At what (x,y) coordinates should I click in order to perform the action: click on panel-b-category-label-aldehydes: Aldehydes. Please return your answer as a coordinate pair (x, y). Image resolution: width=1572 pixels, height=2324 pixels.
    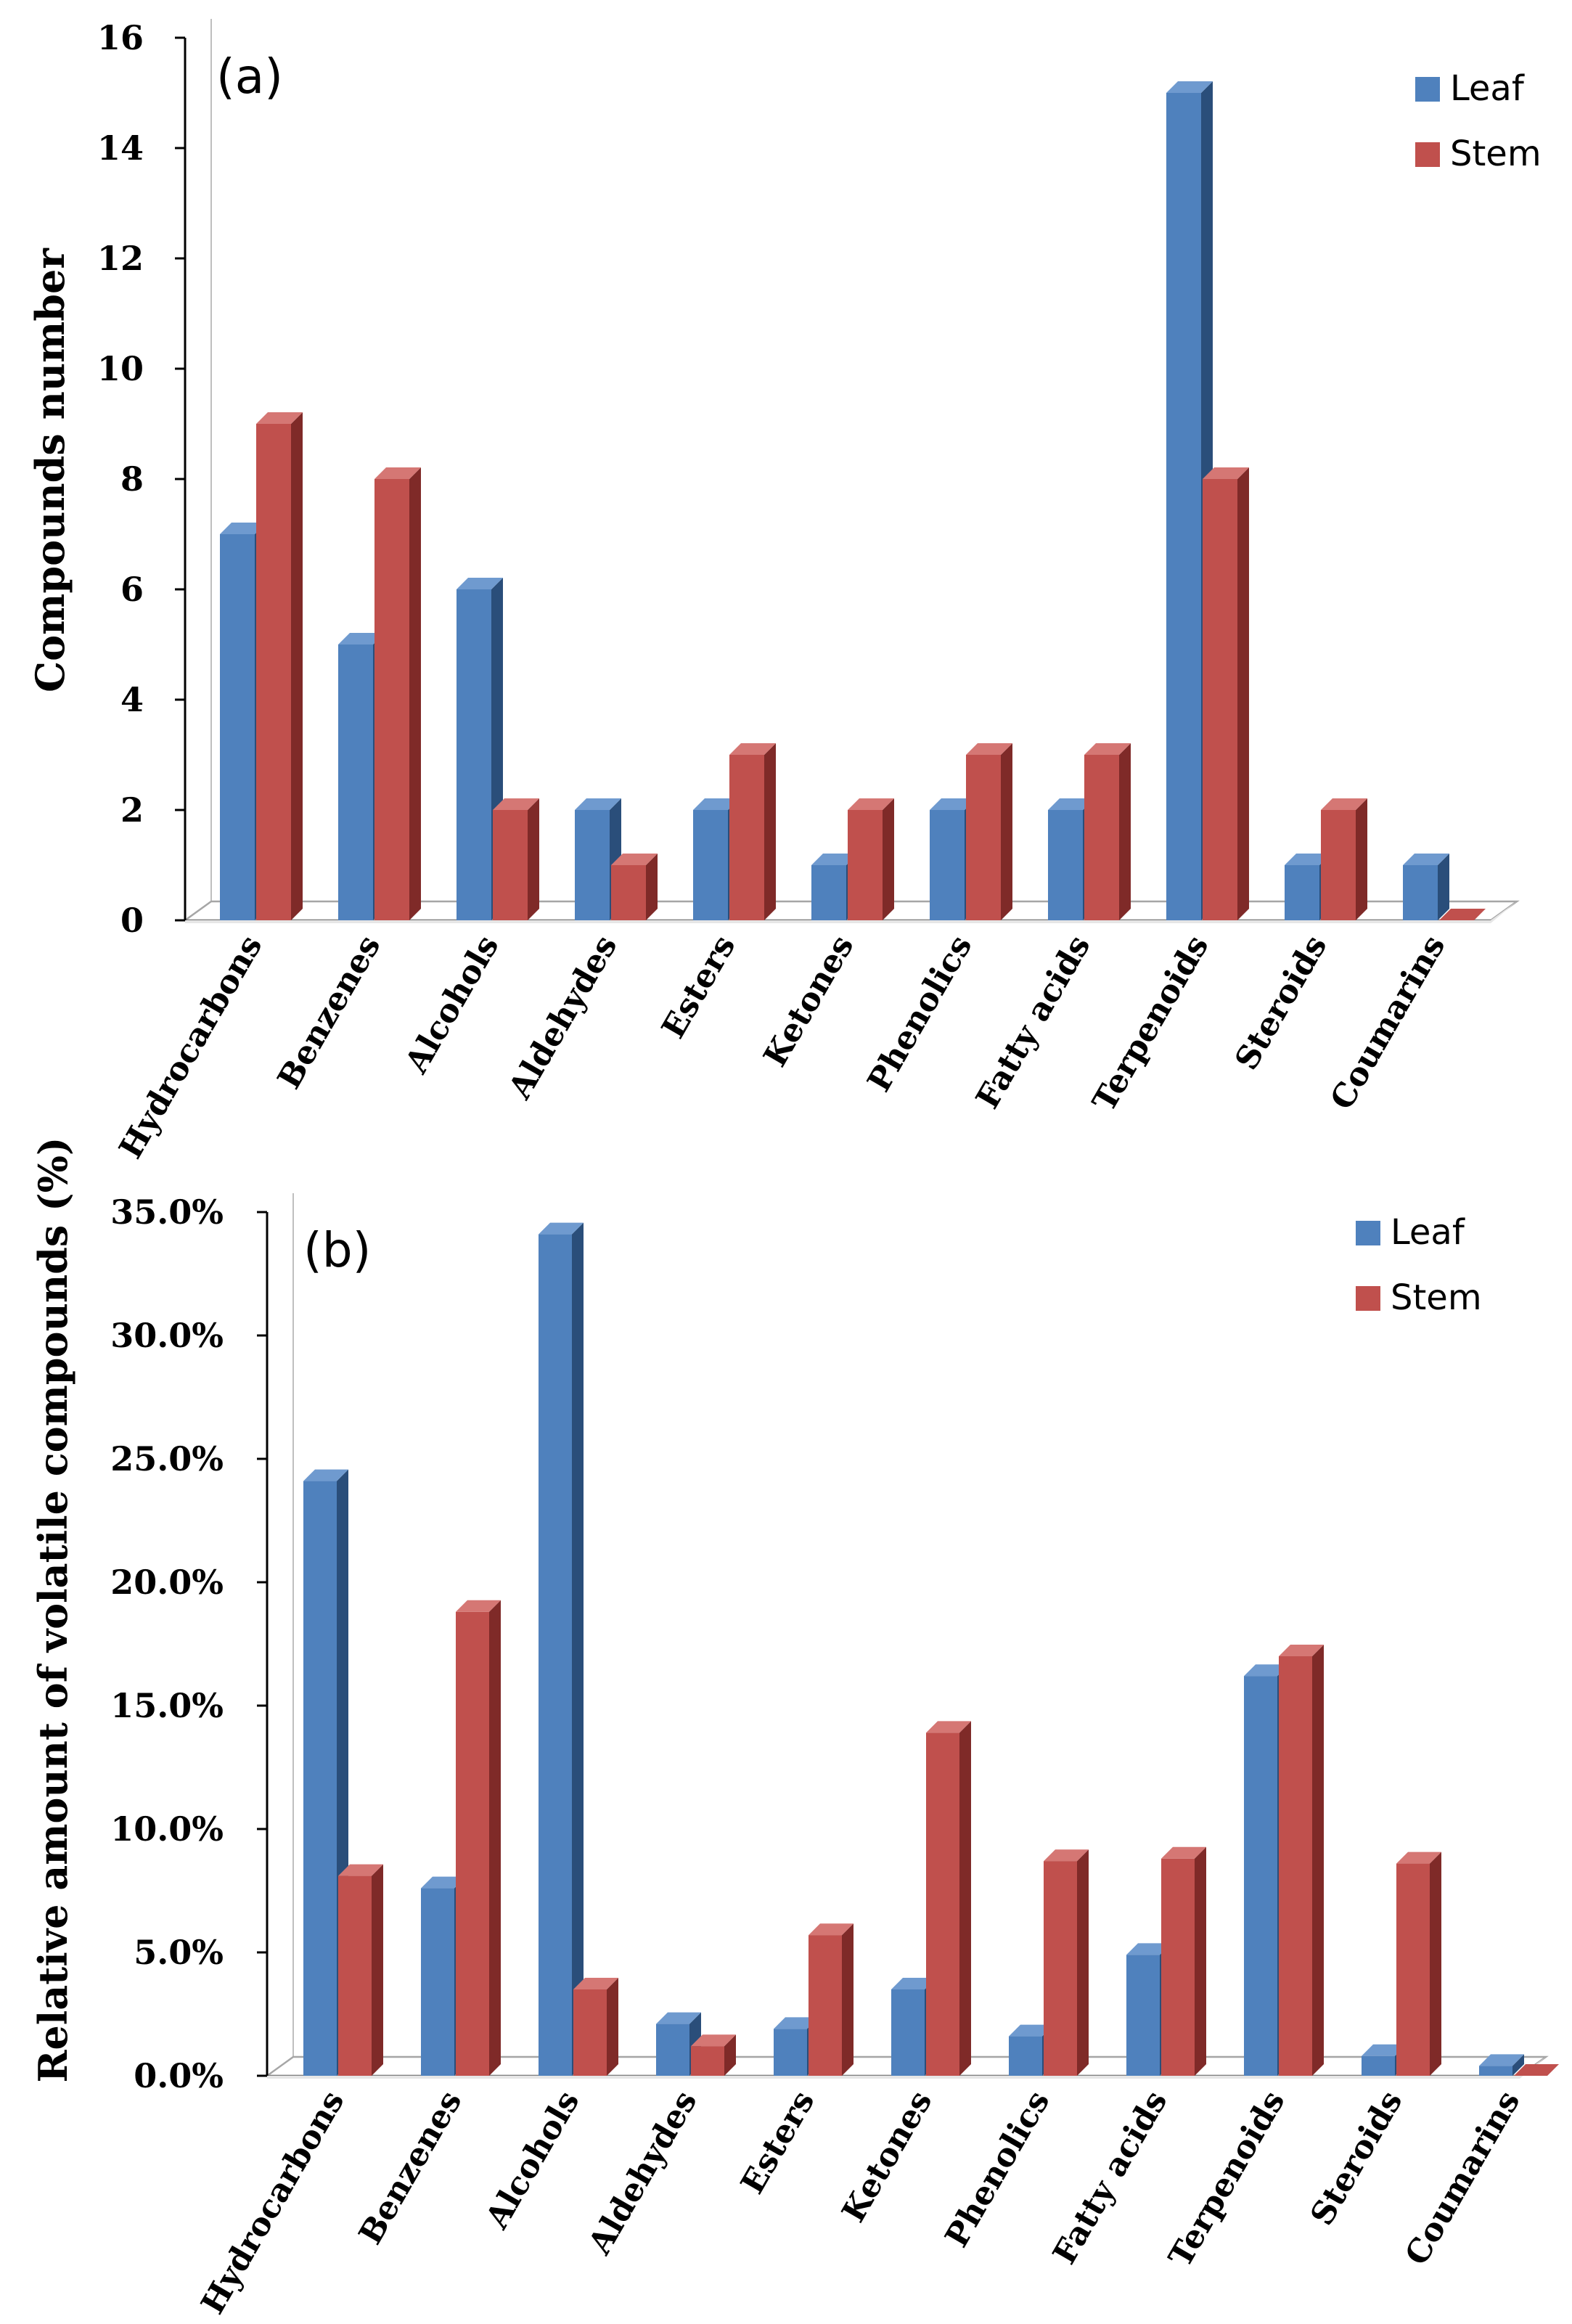
    Looking at the image, I should click on (643, 2172).